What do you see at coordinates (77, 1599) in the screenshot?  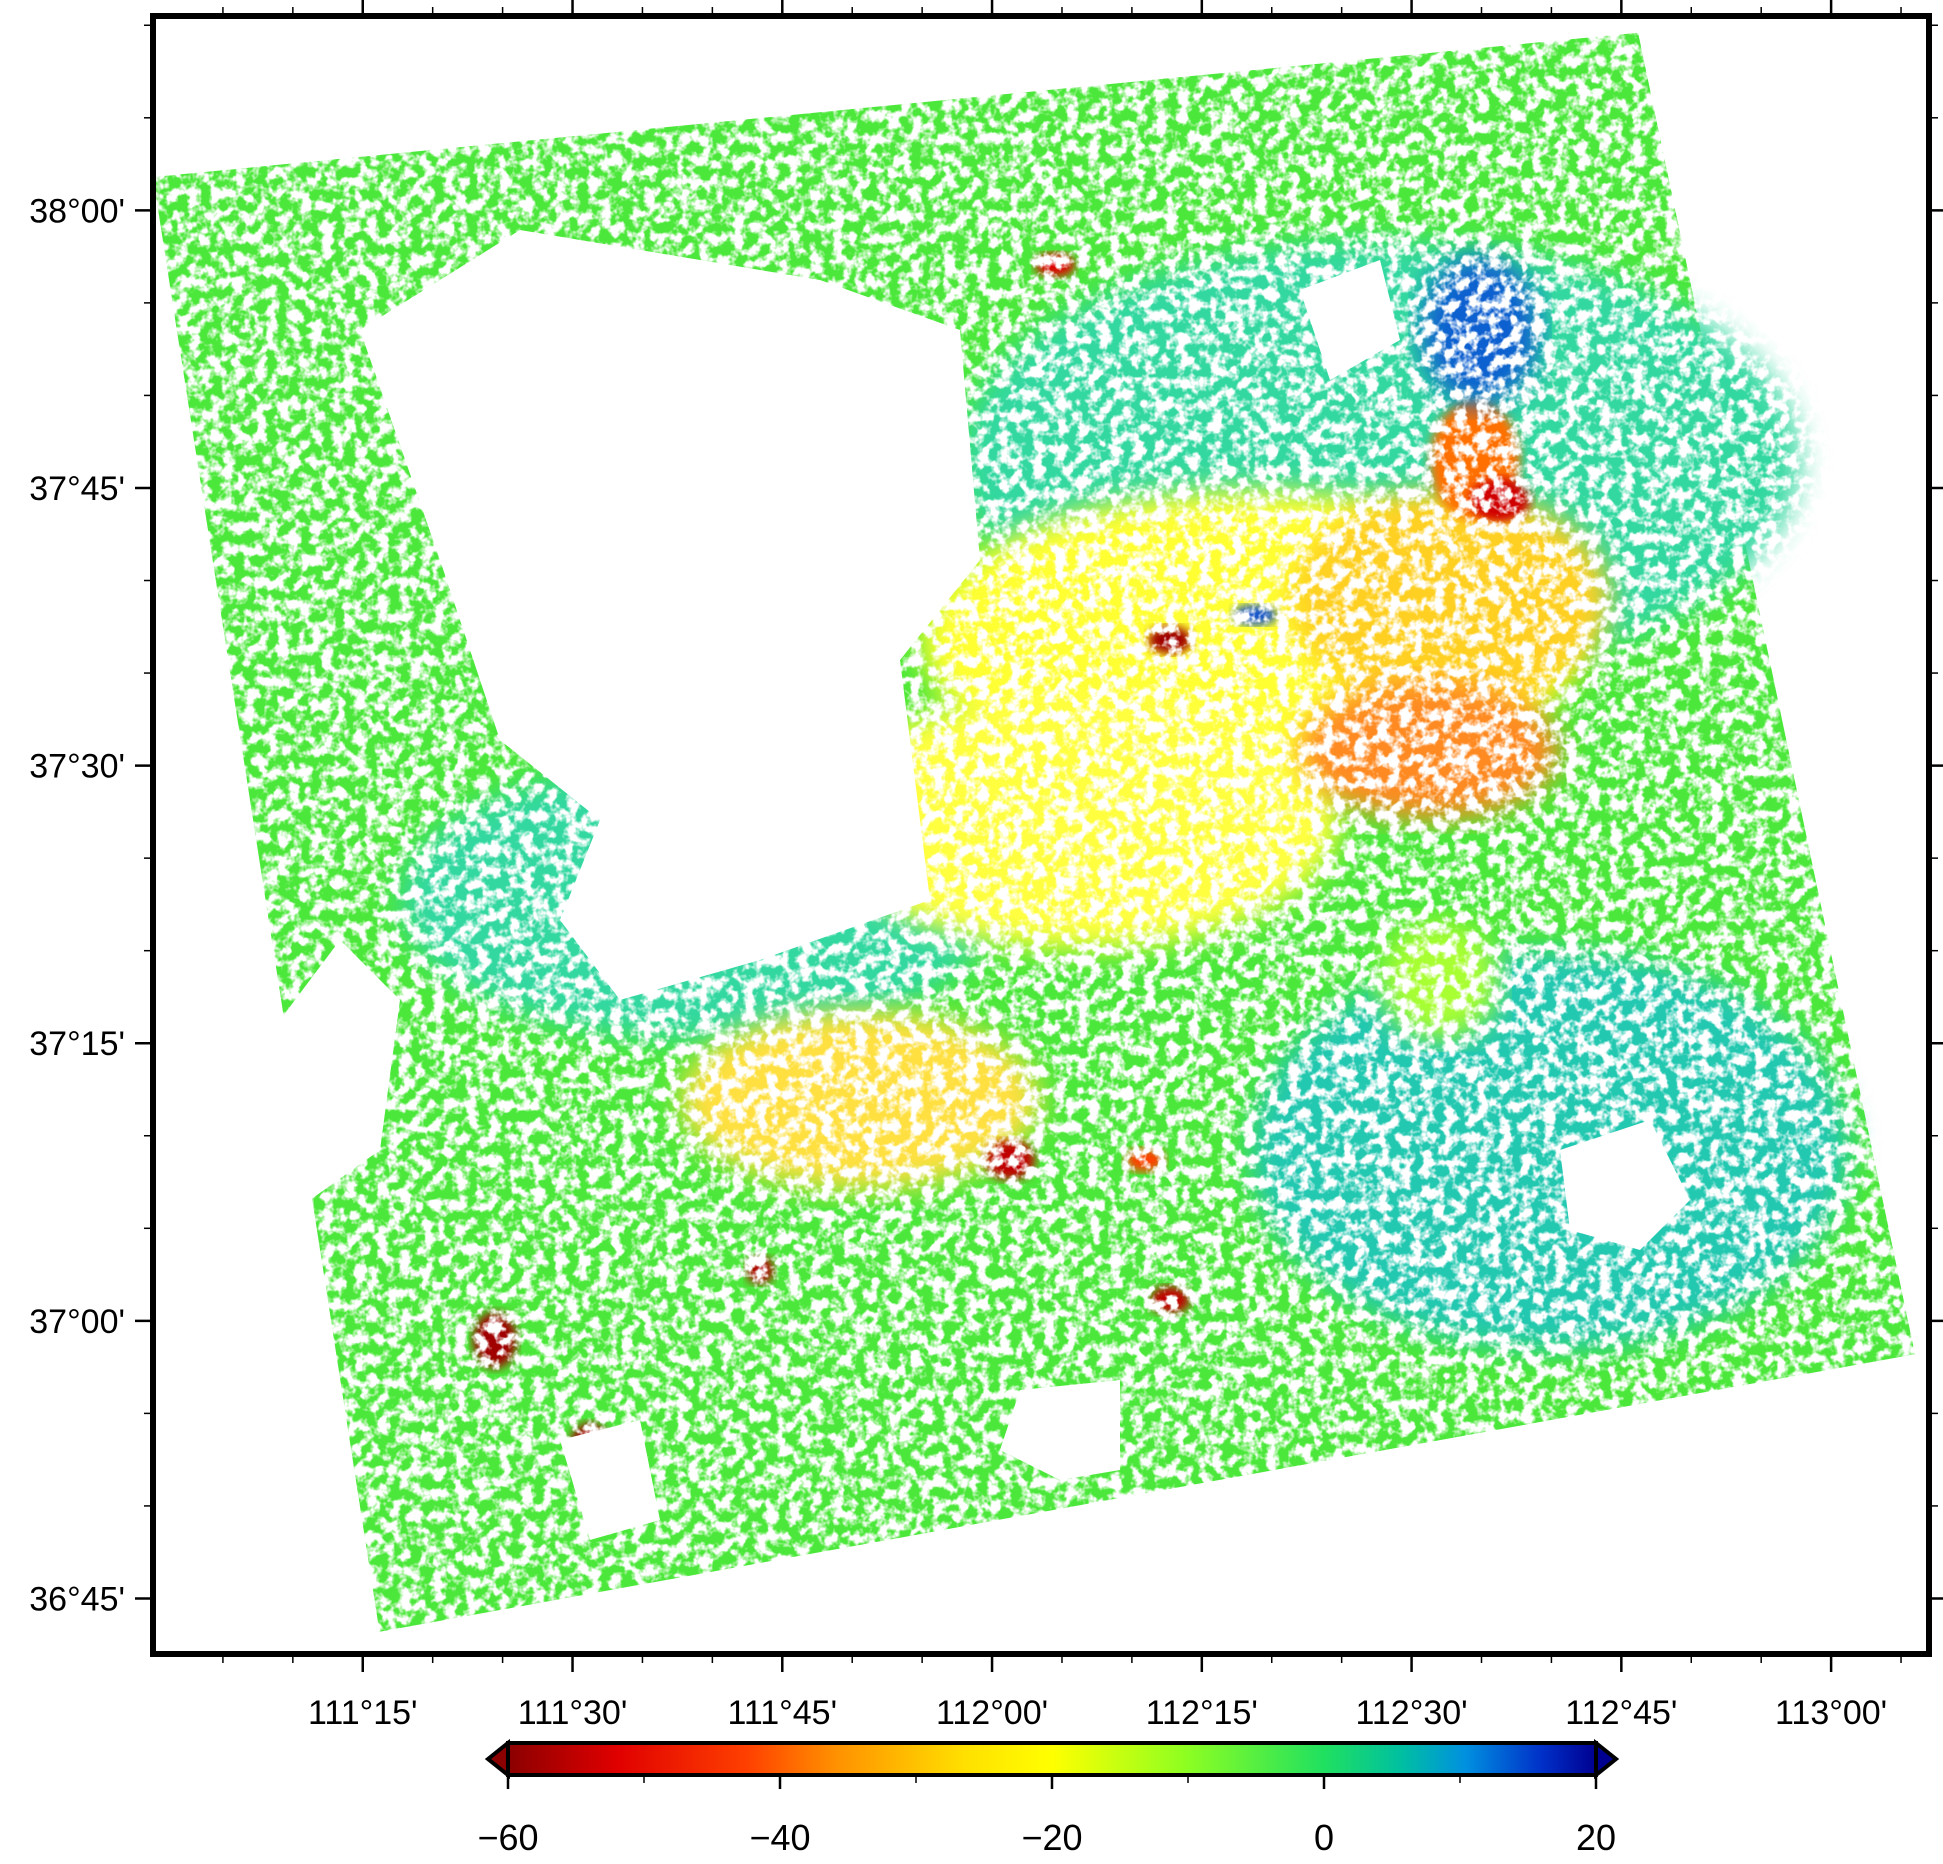 I see `latitude-tick-label: 36°45'` at bounding box center [77, 1599].